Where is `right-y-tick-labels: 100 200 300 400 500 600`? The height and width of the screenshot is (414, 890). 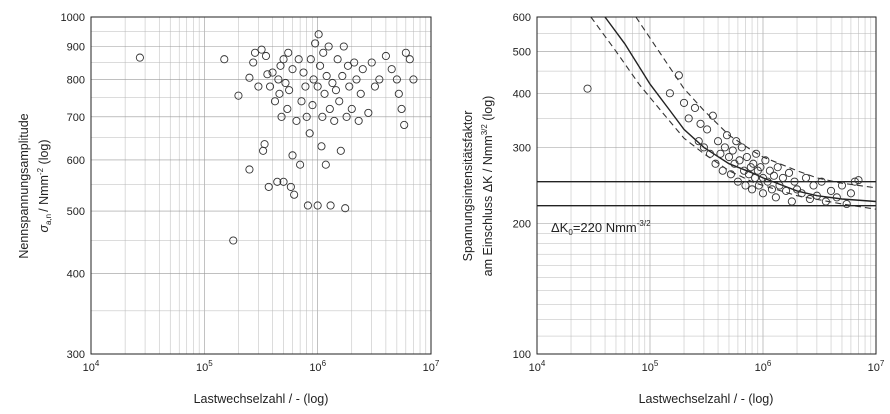 right-y-tick-labels: 100 200 300 400 500 600 is located at coordinates (522, 186).